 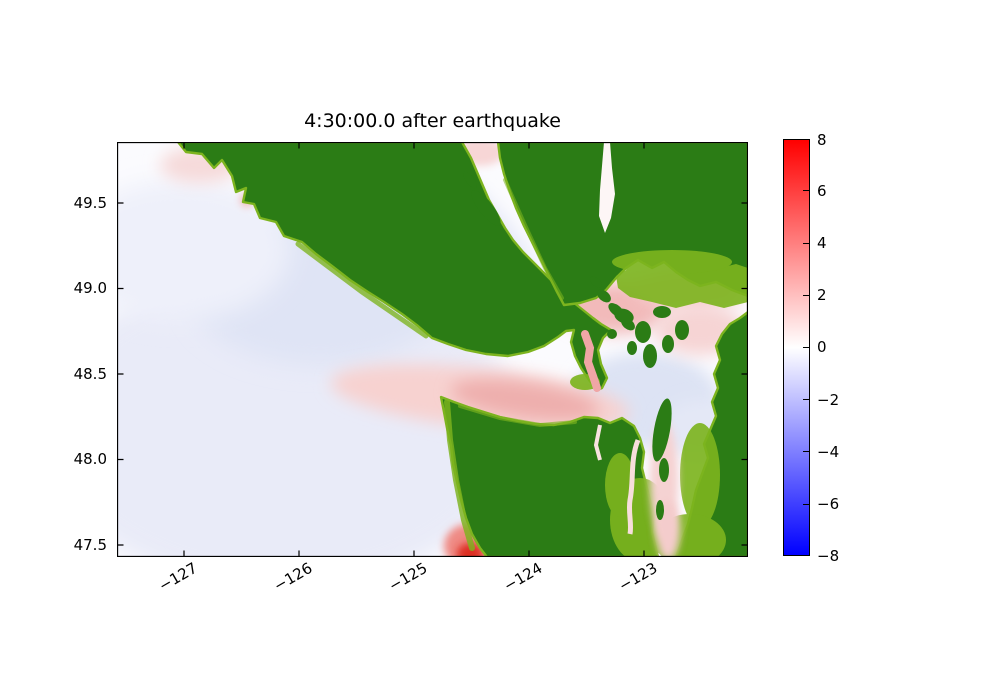 I want to click on cbar-label-8: 8, so click(x=822, y=140).